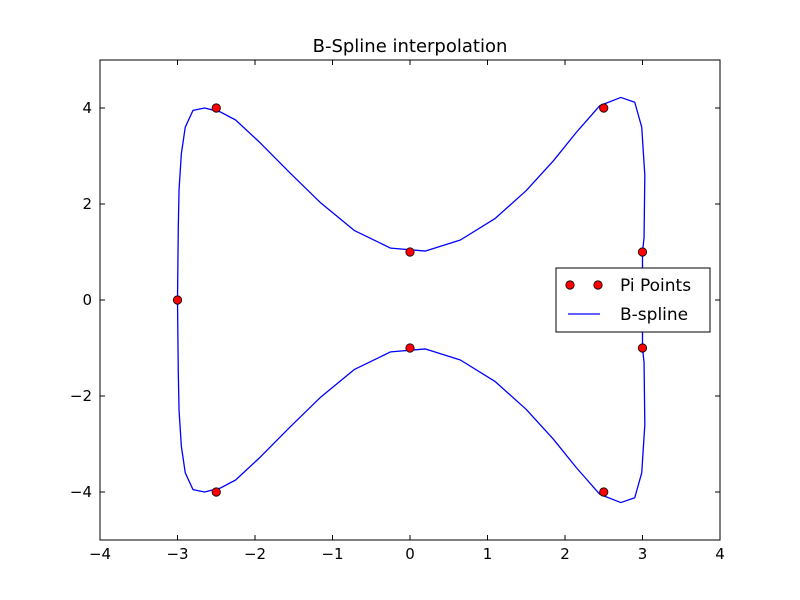  I want to click on x-tick-label: −3, so click(177, 554).